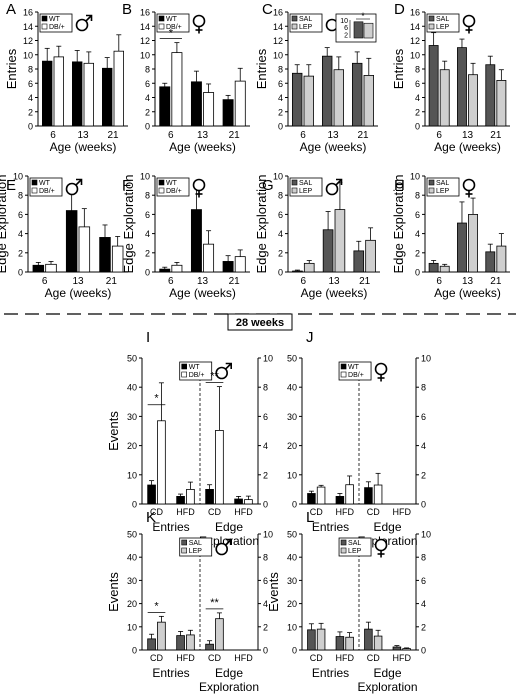 The height and width of the screenshot is (694, 520). Describe the element at coordinates (417, 234) in the screenshot. I see `y-tick-label: 4` at that location.